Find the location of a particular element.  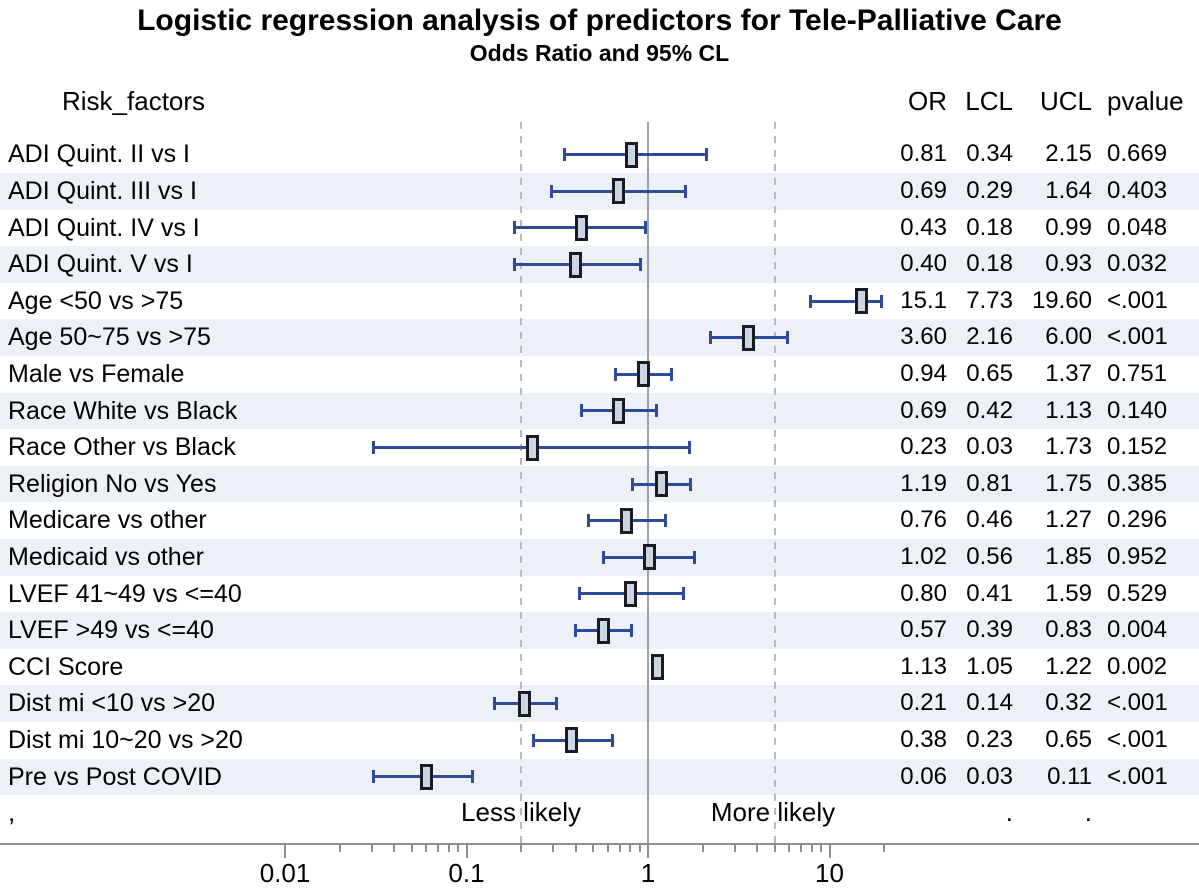

cell-lcl: 0.23 is located at coordinates (989, 739).